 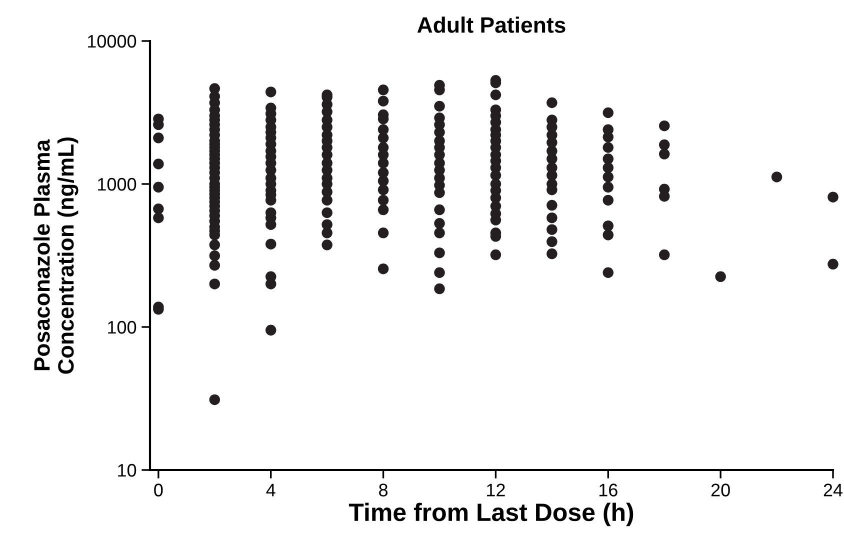 I want to click on y-tick-label: 10000, so click(x=112, y=41).